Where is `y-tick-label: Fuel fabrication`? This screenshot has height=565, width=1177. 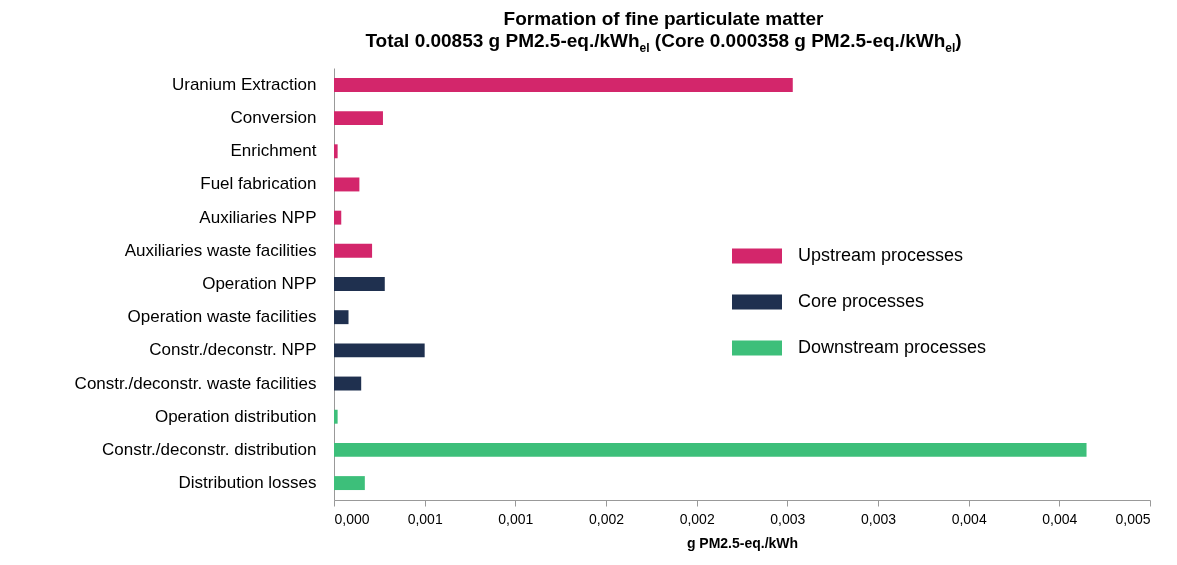
y-tick-label: Fuel fabrication is located at coordinates (258, 184).